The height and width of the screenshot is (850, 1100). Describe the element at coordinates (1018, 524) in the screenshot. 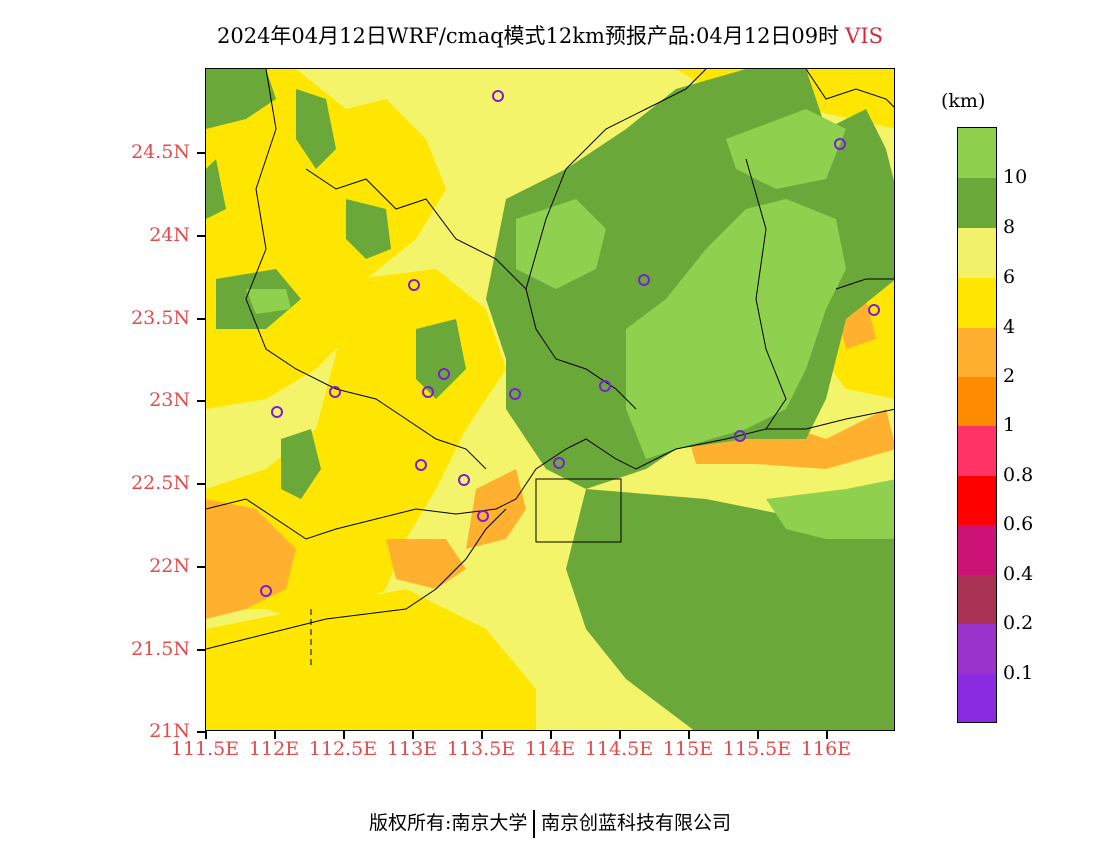

I see `legend-label: 0.6` at that location.